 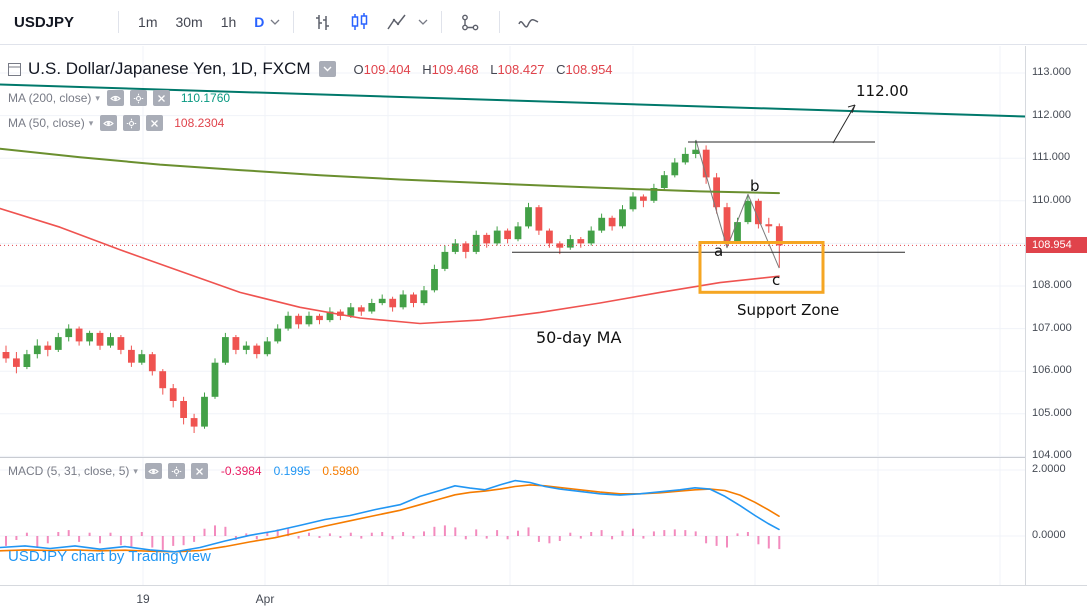 What do you see at coordinates (1049, 535) in the screenshot?
I see `macd-axis-label: 0.0000` at bounding box center [1049, 535].